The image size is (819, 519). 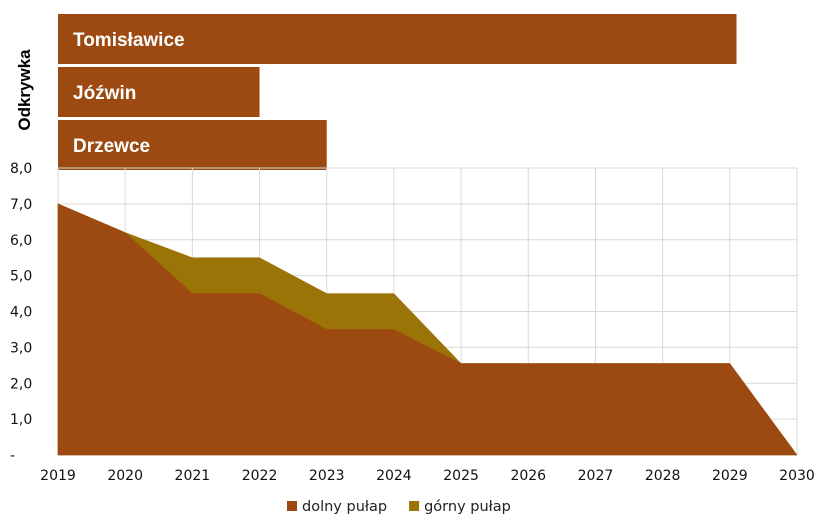 What do you see at coordinates (21, 205) in the screenshot?
I see `y-tick-label: 7,0` at bounding box center [21, 205].